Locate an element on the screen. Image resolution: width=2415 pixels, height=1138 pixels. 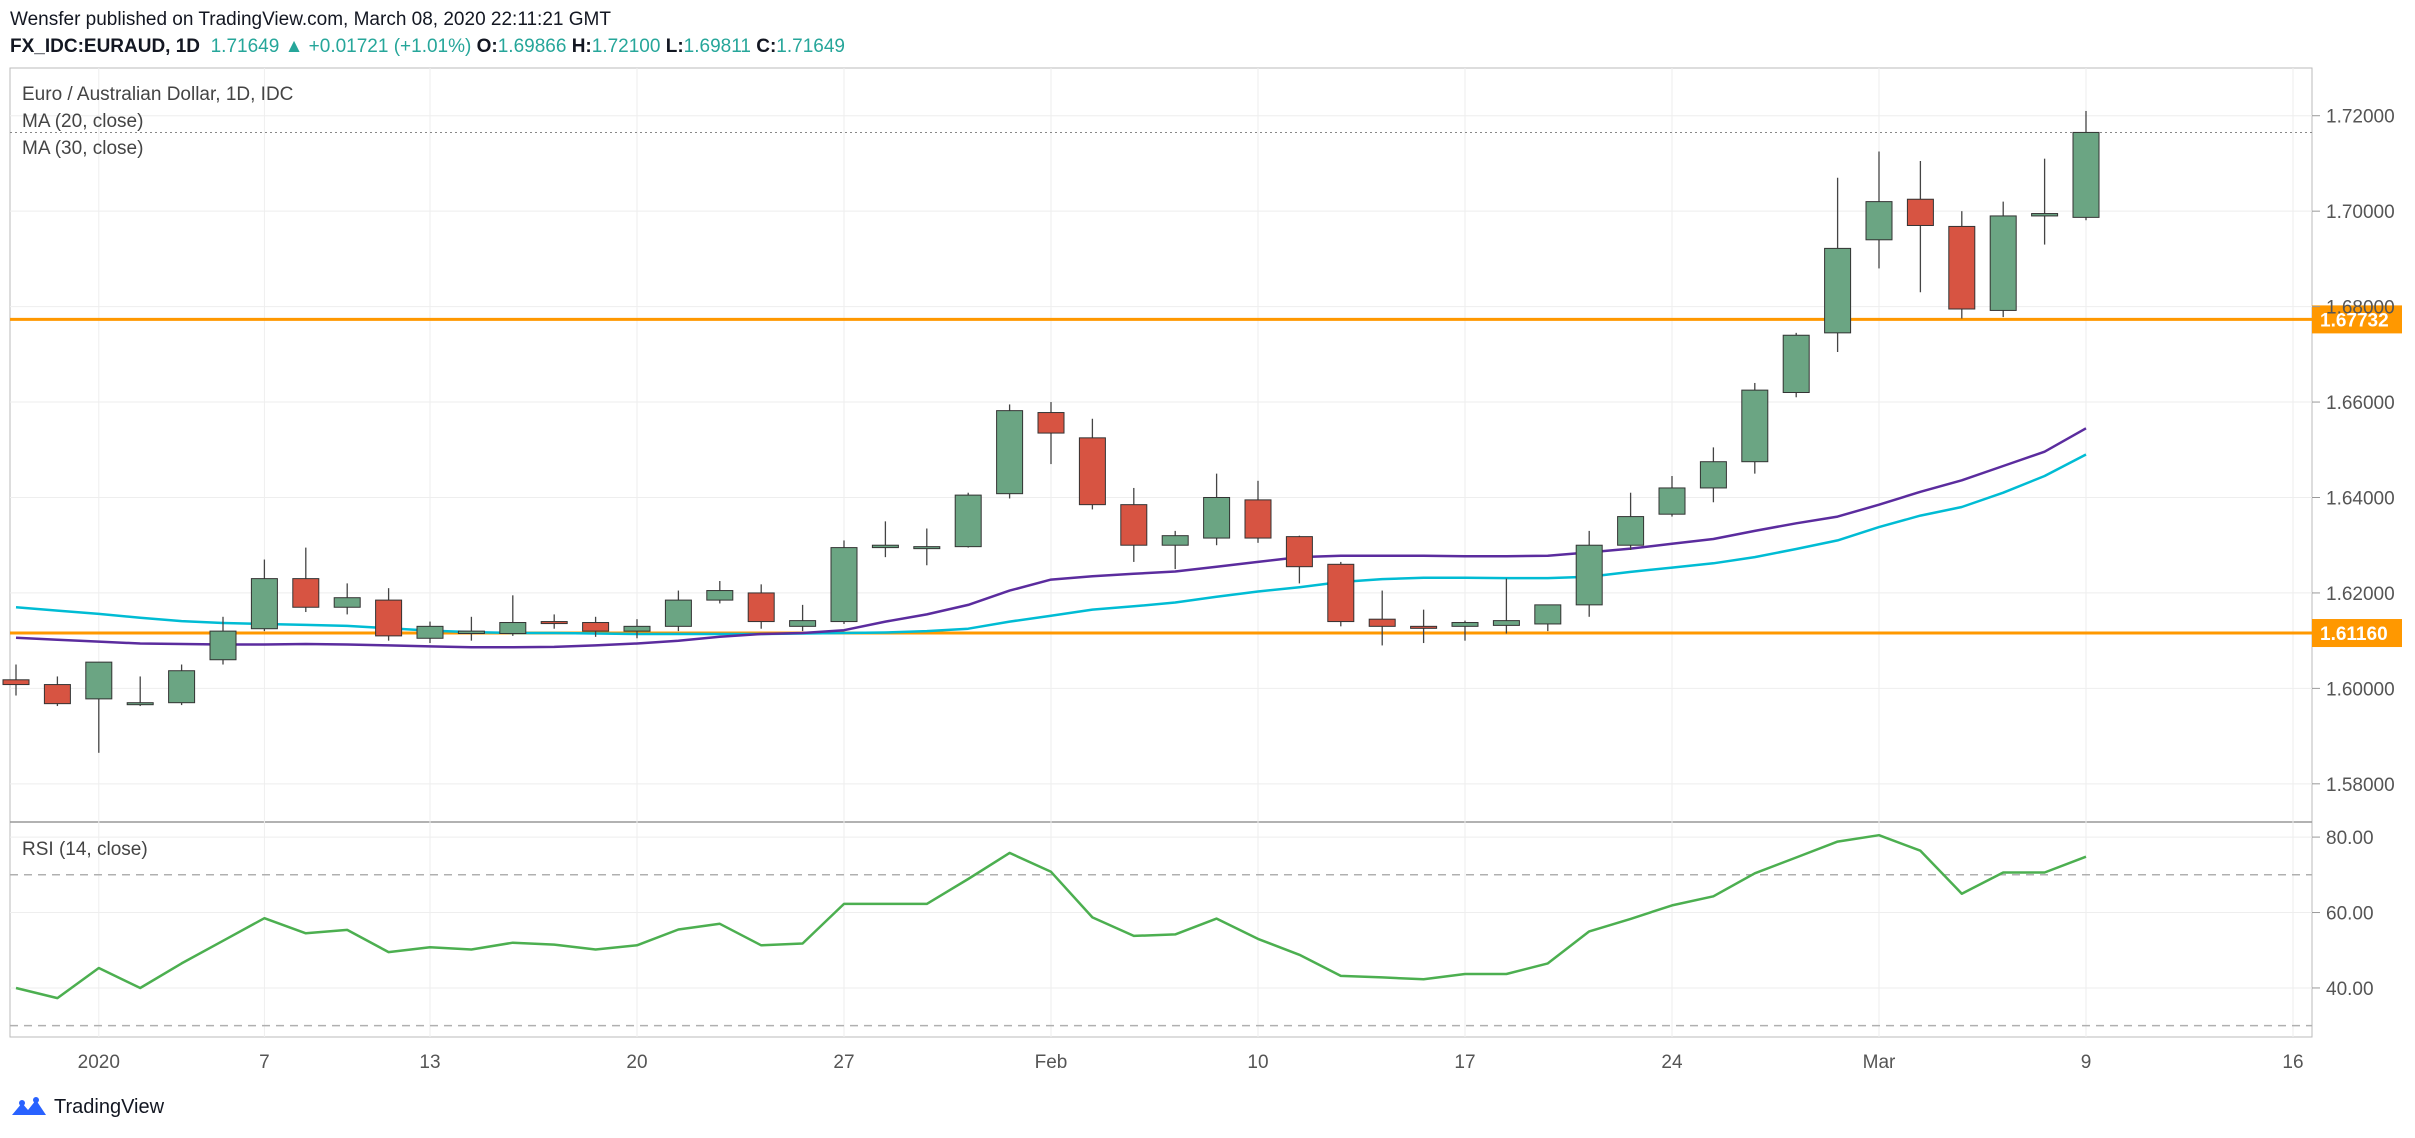
level-price-badge is located at coordinates (2357, 633).